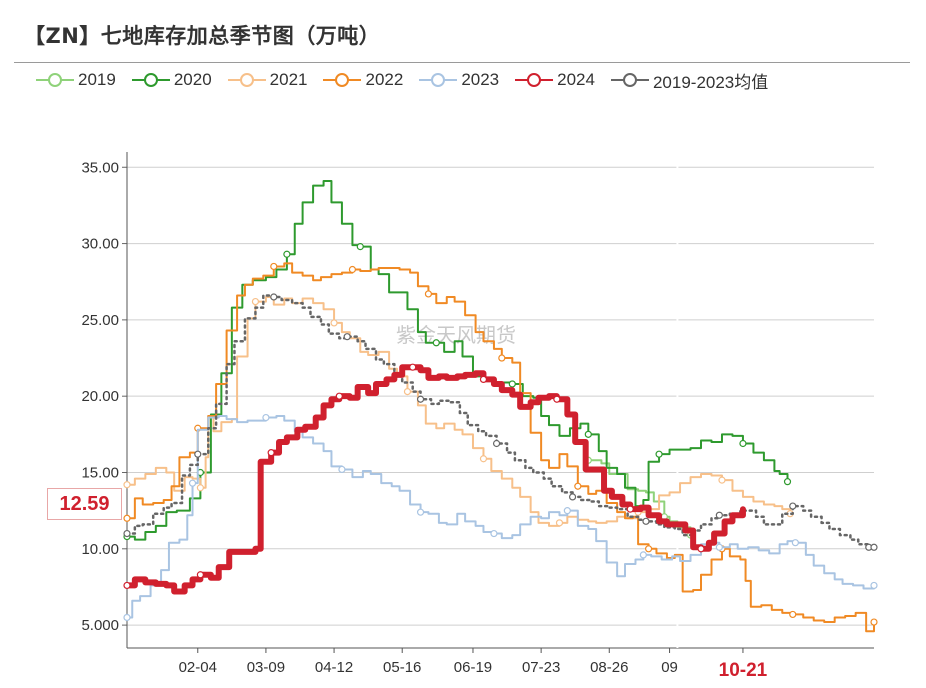 The height and width of the screenshot is (688, 926). I want to click on watermark: 紫金天风期货, so click(456, 335).